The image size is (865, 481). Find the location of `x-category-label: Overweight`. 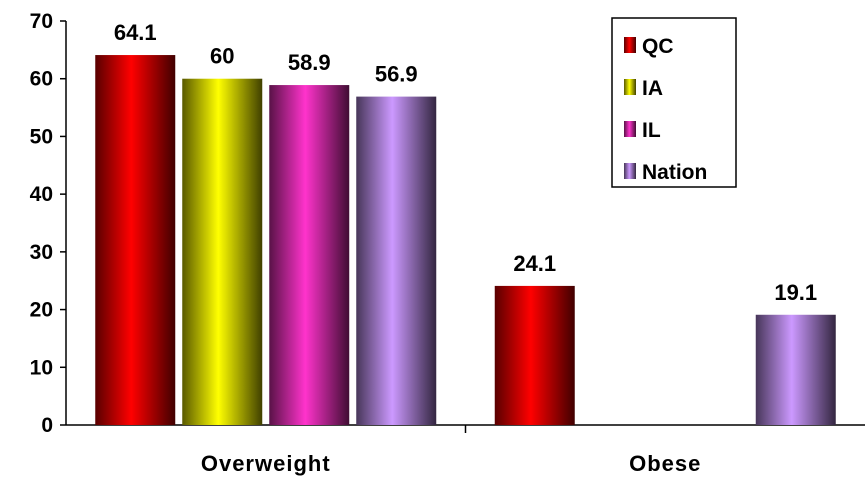

x-category-label: Overweight is located at coordinates (266, 463).